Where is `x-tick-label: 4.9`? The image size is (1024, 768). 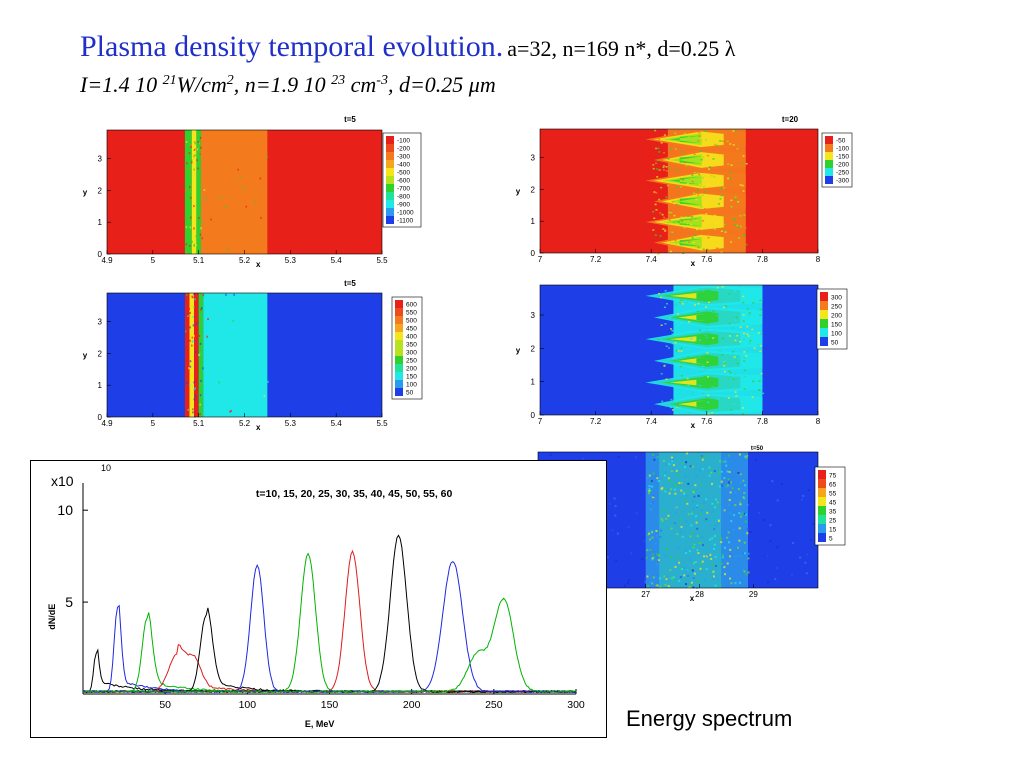 x-tick-label: 4.9 is located at coordinates (107, 260).